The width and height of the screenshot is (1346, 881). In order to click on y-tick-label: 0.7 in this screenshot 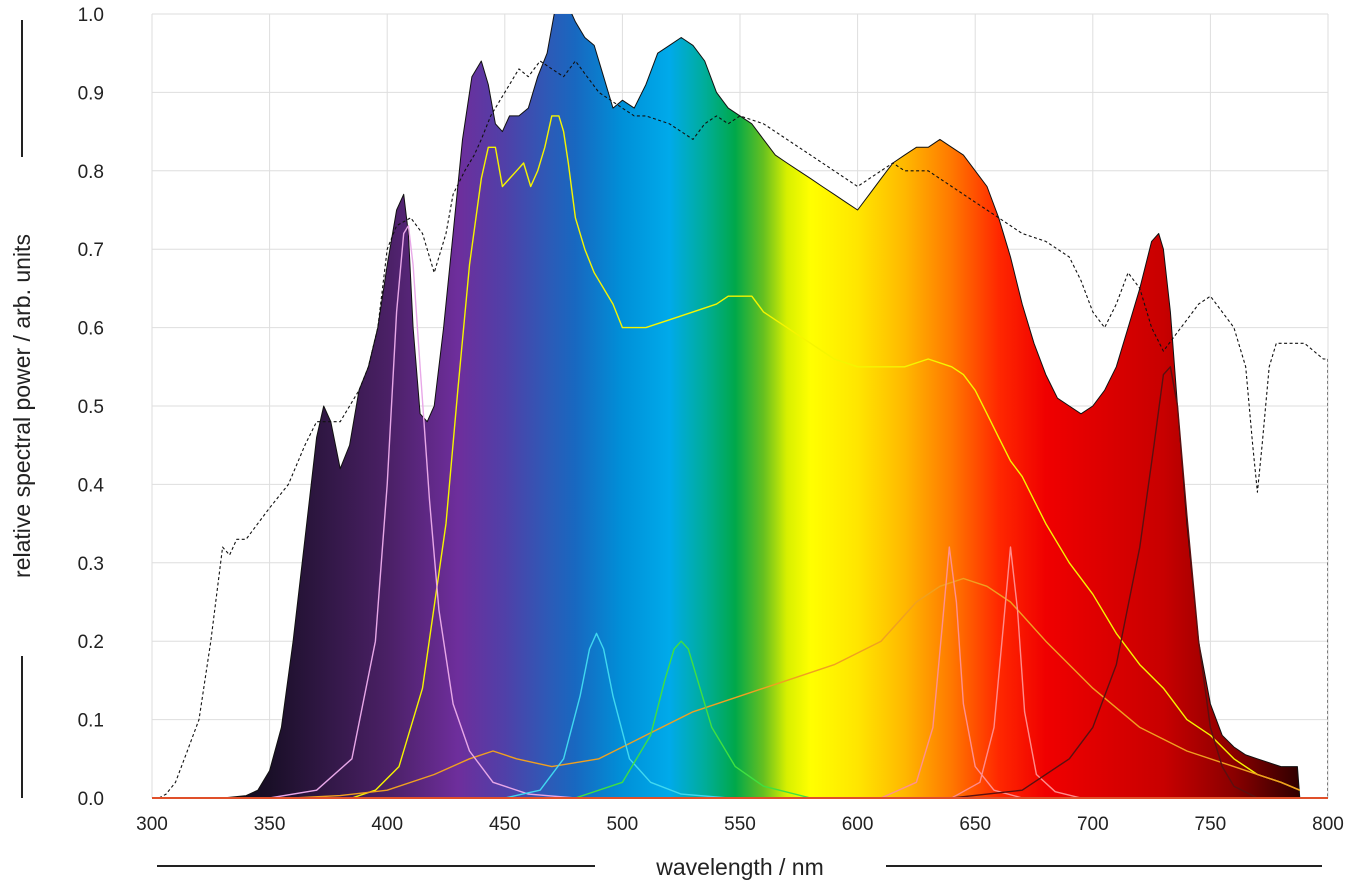, I will do `click(91, 250)`.